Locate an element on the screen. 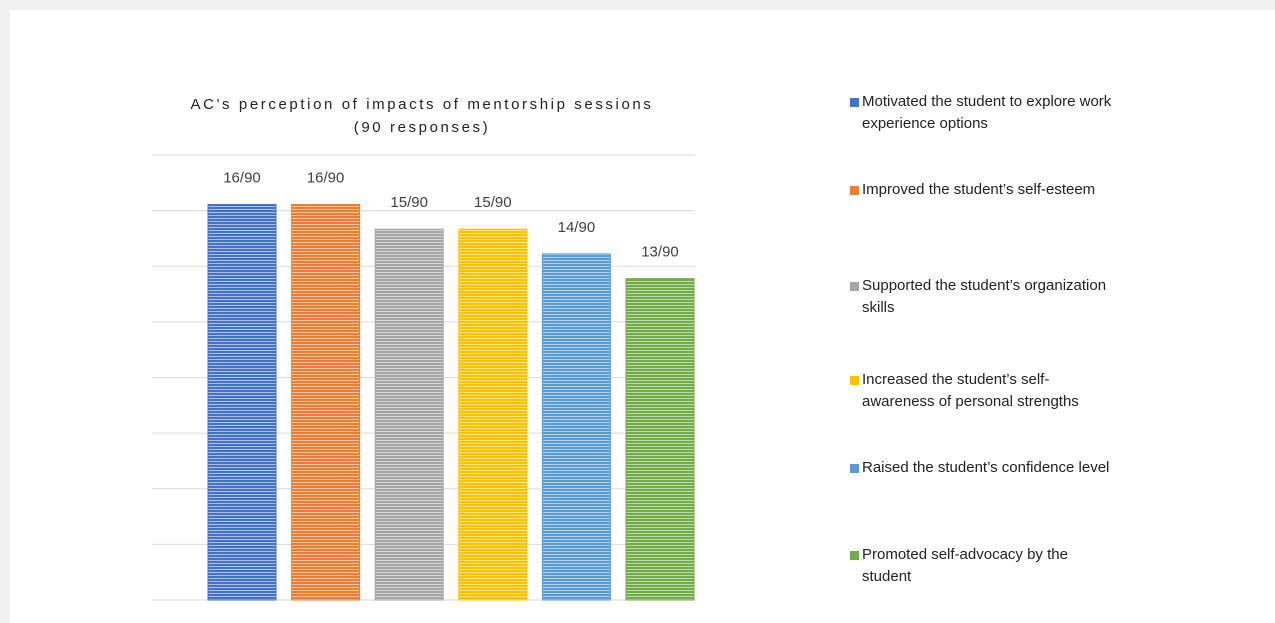  data-label: 14/90 is located at coordinates (577, 227).